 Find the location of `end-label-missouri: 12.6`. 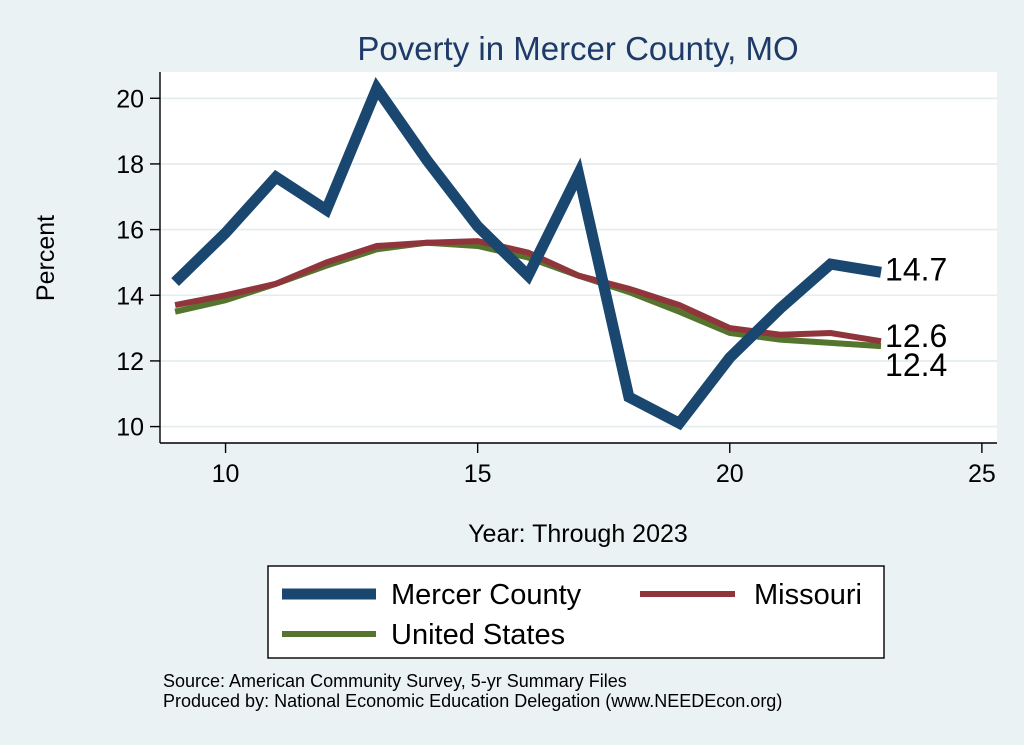

end-label-missouri: 12.6 is located at coordinates (916, 336).